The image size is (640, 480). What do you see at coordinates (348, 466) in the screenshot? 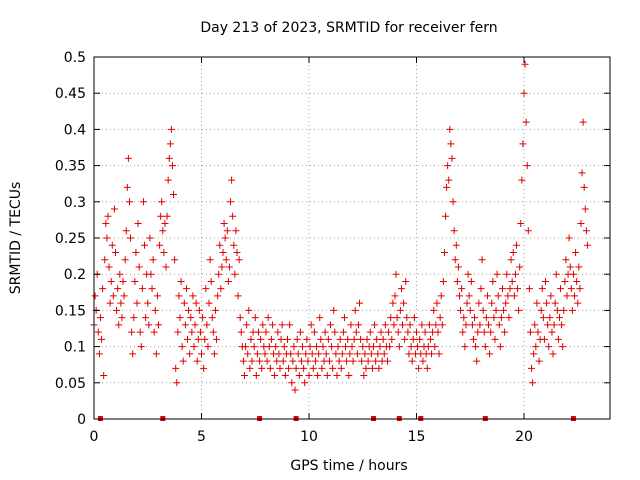
I see `x-axis-label: GPS time / hours` at bounding box center [348, 466].